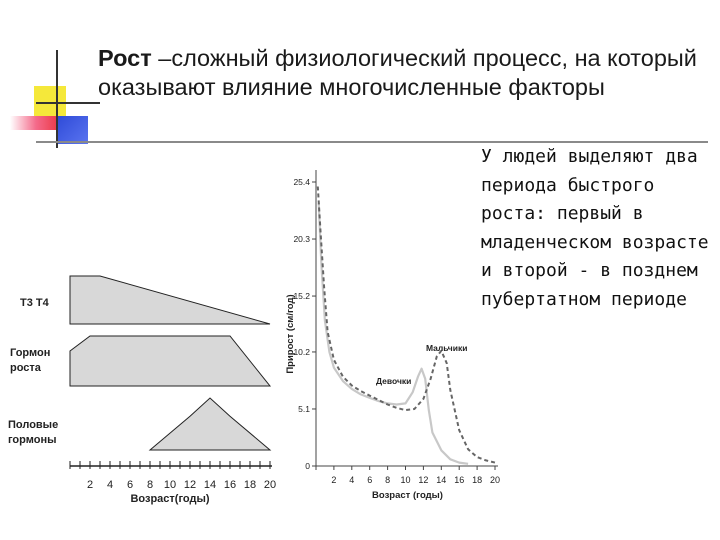 The image size is (720, 540). What do you see at coordinates (301, 182) in the screenshot?
I see `growth-y-tick-label: 25.4` at bounding box center [301, 182].